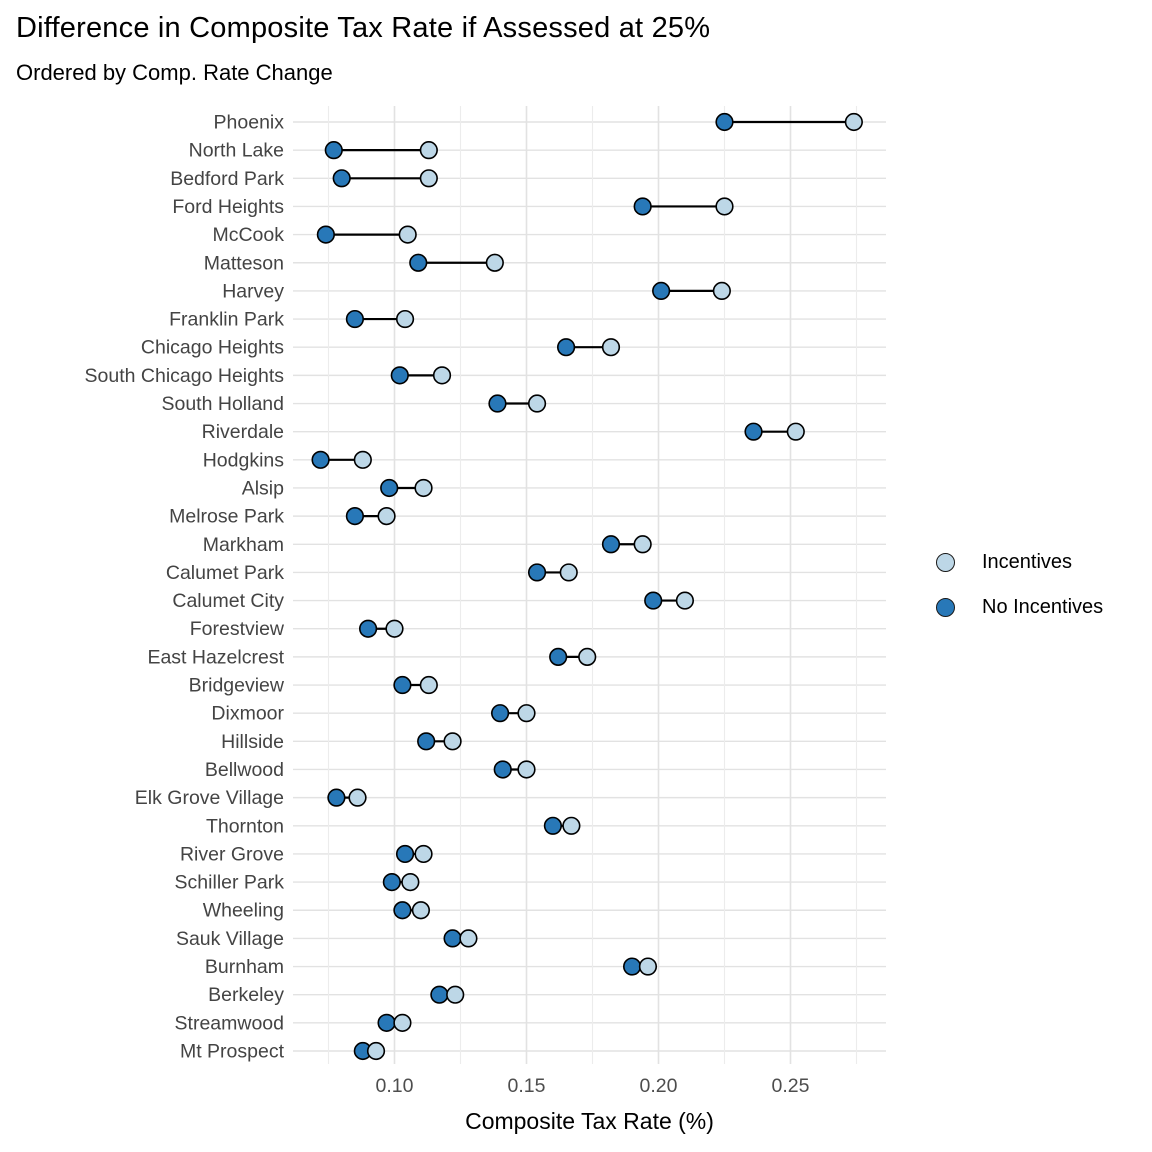  I want to click on y-axis-label: Matteson, so click(244, 263).